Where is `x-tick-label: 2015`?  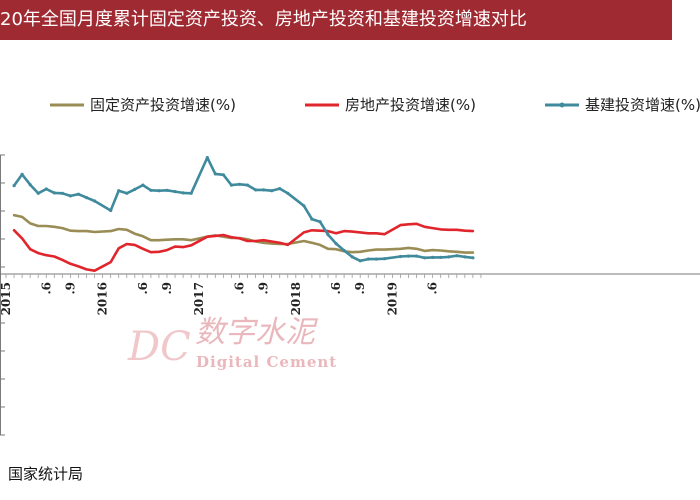
x-tick-label: 2015 is located at coordinates (6, 298).